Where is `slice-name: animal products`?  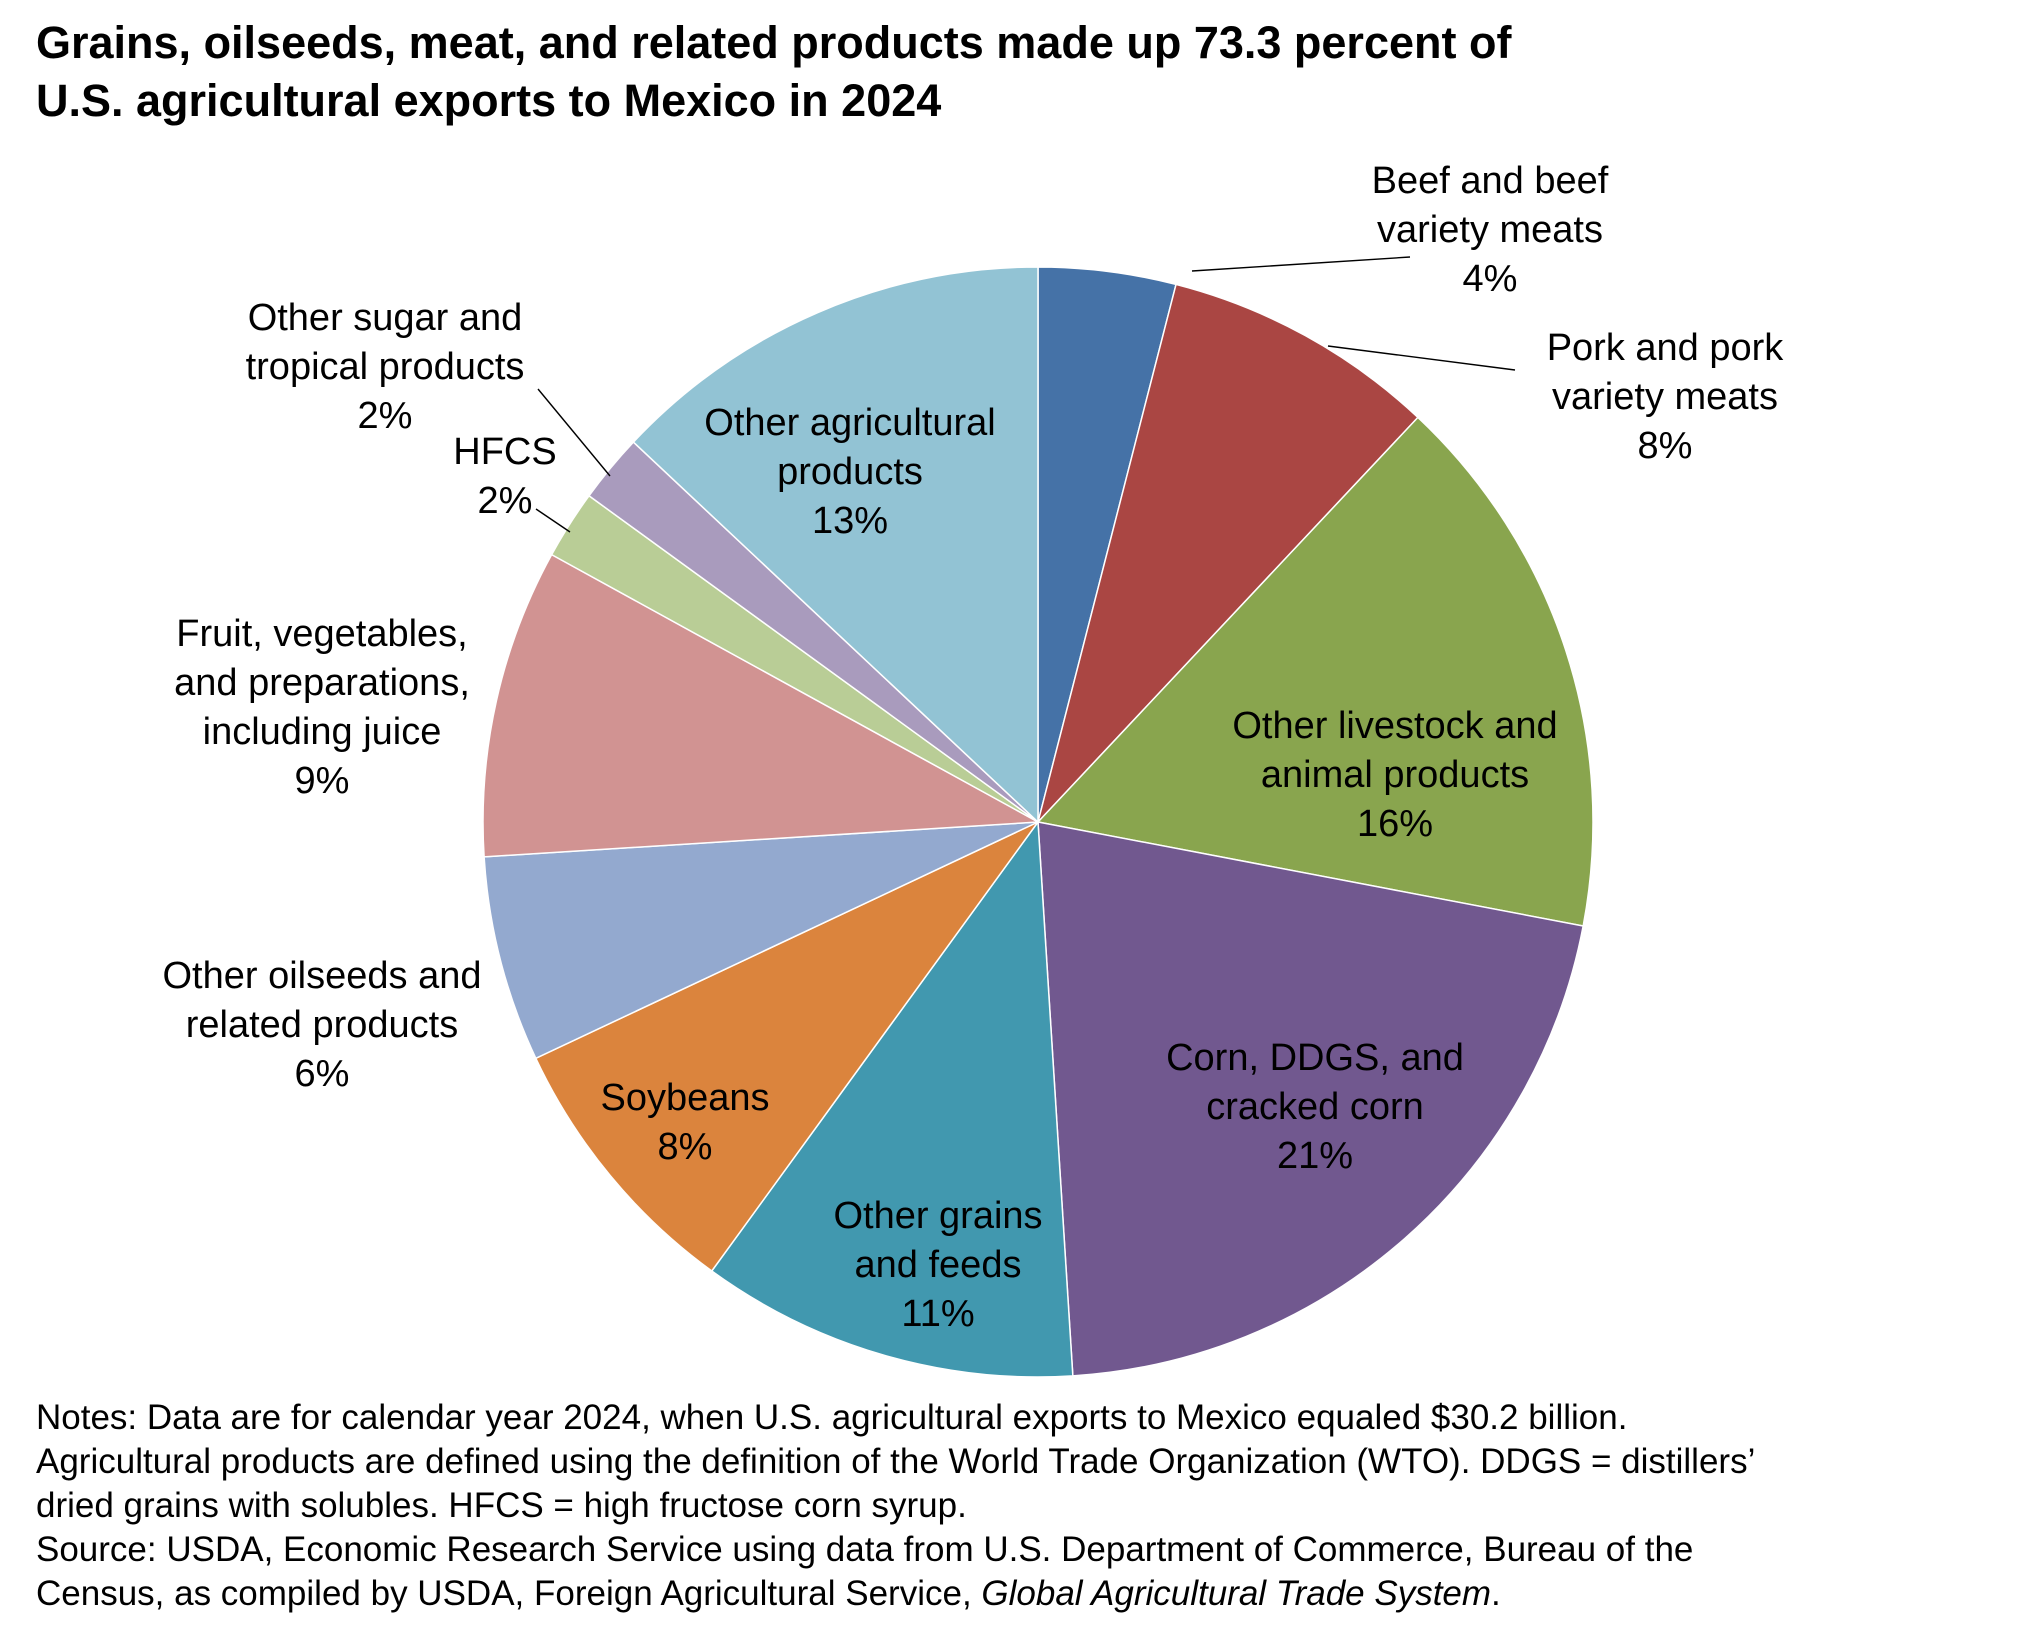 slice-name: animal products is located at coordinates (1395, 775).